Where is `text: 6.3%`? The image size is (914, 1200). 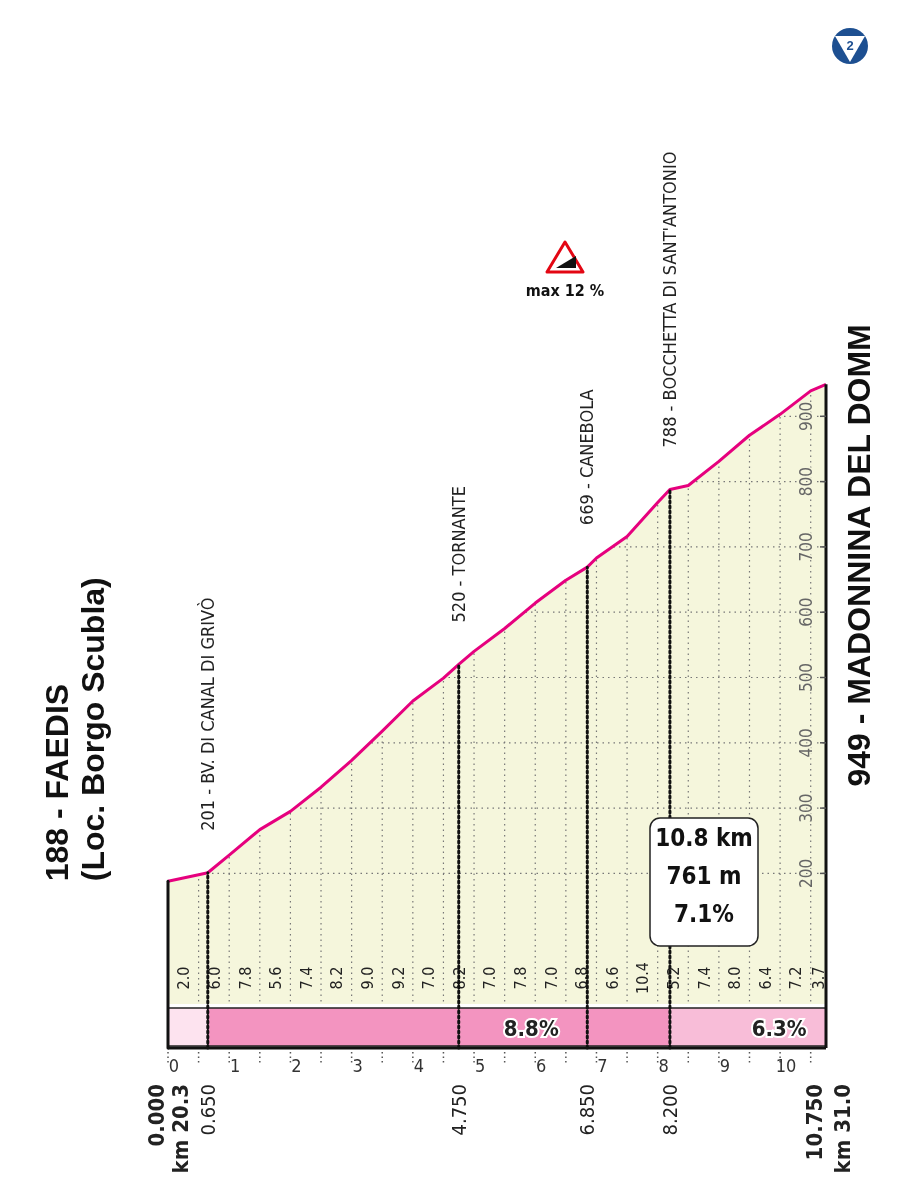
text: 6.3% is located at coordinates (779, 1028).